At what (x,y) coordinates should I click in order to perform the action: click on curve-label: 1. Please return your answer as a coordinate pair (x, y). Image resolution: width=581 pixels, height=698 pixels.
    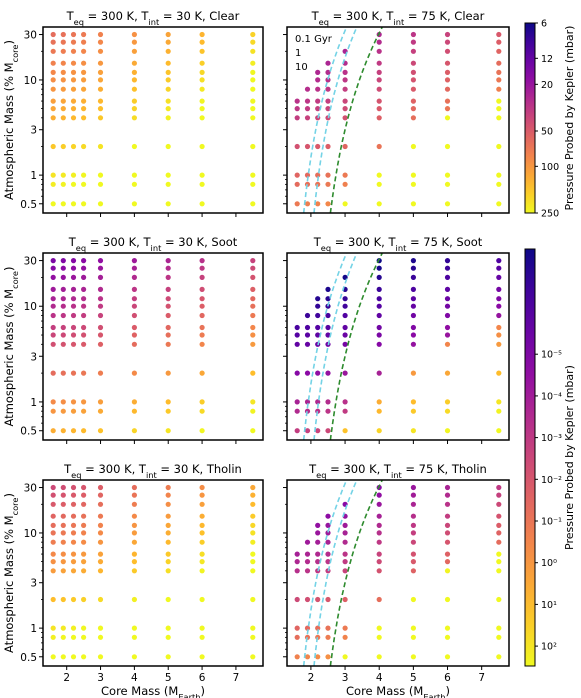
    Looking at the image, I should click on (298, 53).